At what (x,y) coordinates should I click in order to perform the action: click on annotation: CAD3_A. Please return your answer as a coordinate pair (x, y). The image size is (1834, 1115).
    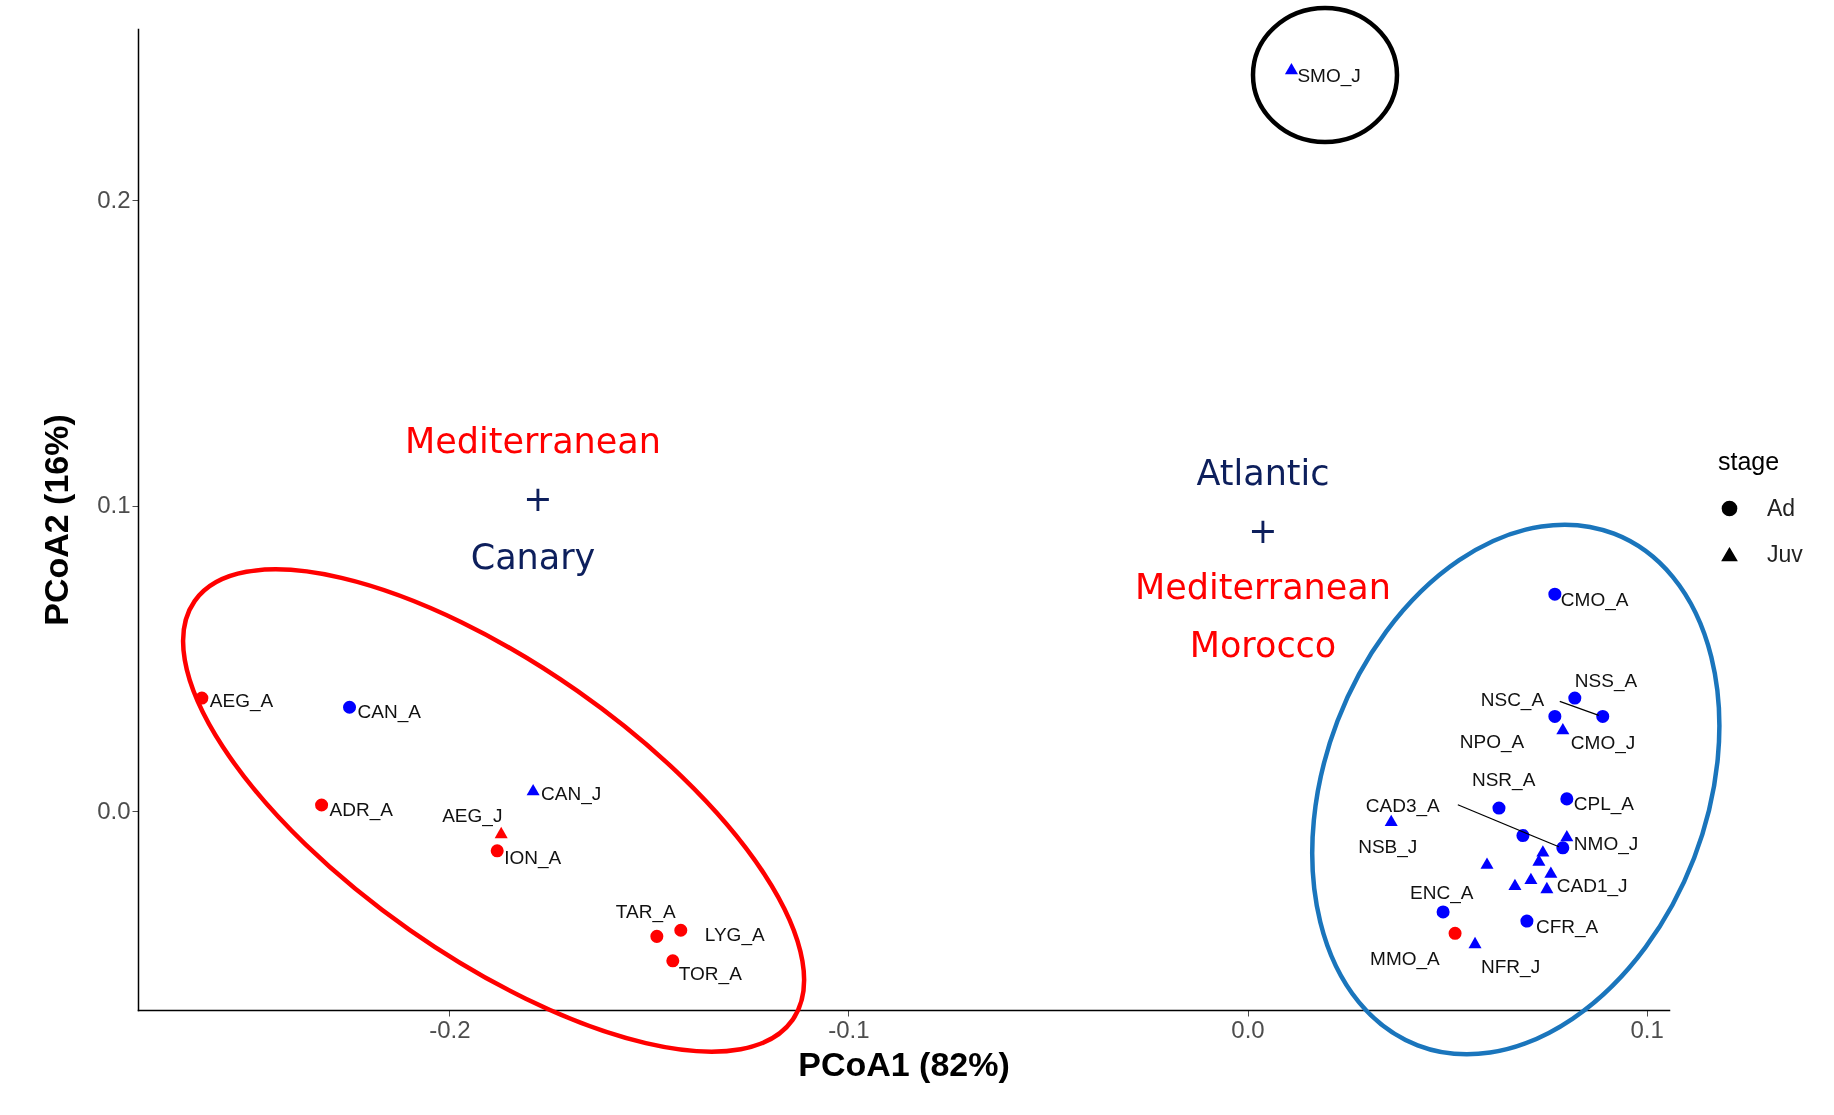
    Looking at the image, I should click on (1403, 805).